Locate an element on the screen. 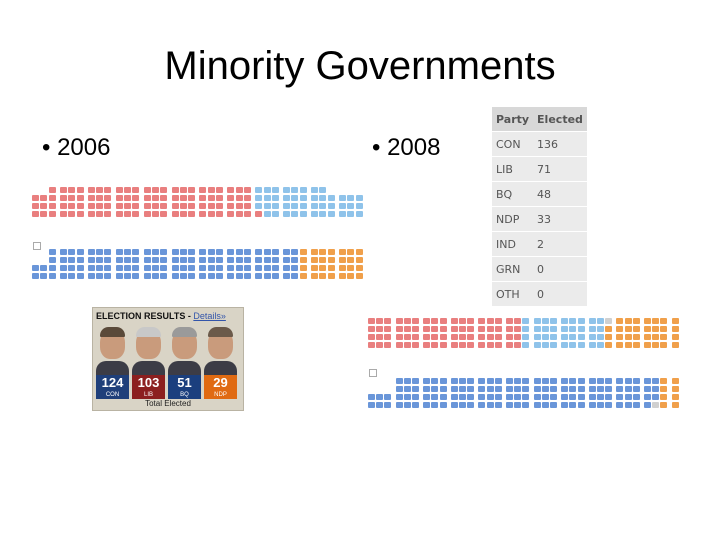 This screenshot has height=540, width=720. table-row: NDP 33 is located at coordinates (539, 219).